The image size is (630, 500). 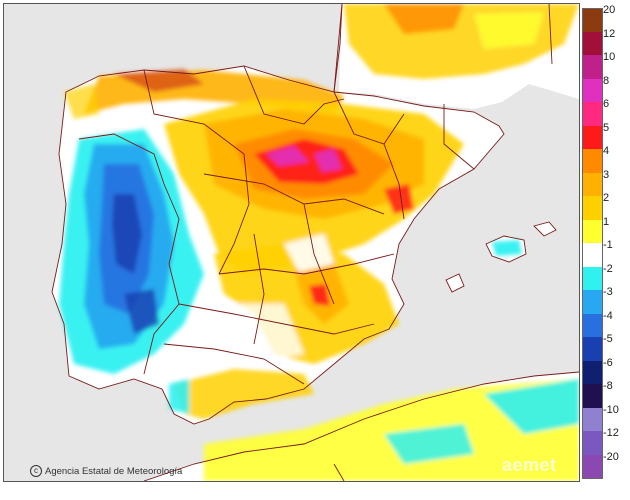 I want to click on legend-label: 1, so click(x=606, y=221).